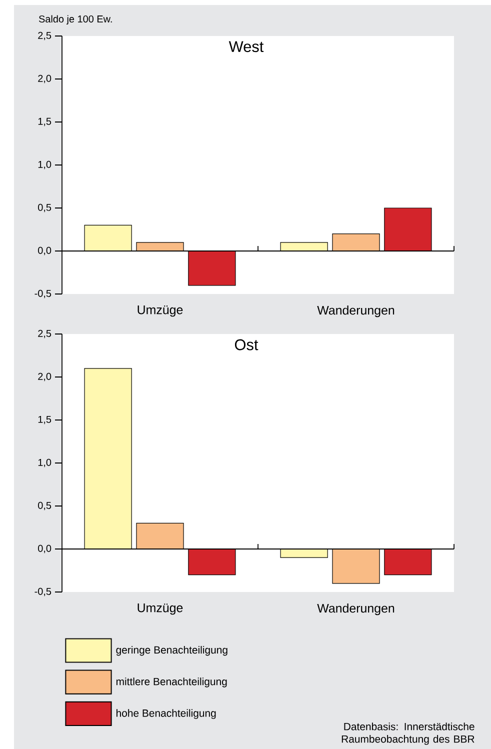 Image resolution: width=491 pixels, height=749 pixels. Describe the element at coordinates (171, 683) in the screenshot. I see `legend-label: mittlere Benachteiligung` at that location.